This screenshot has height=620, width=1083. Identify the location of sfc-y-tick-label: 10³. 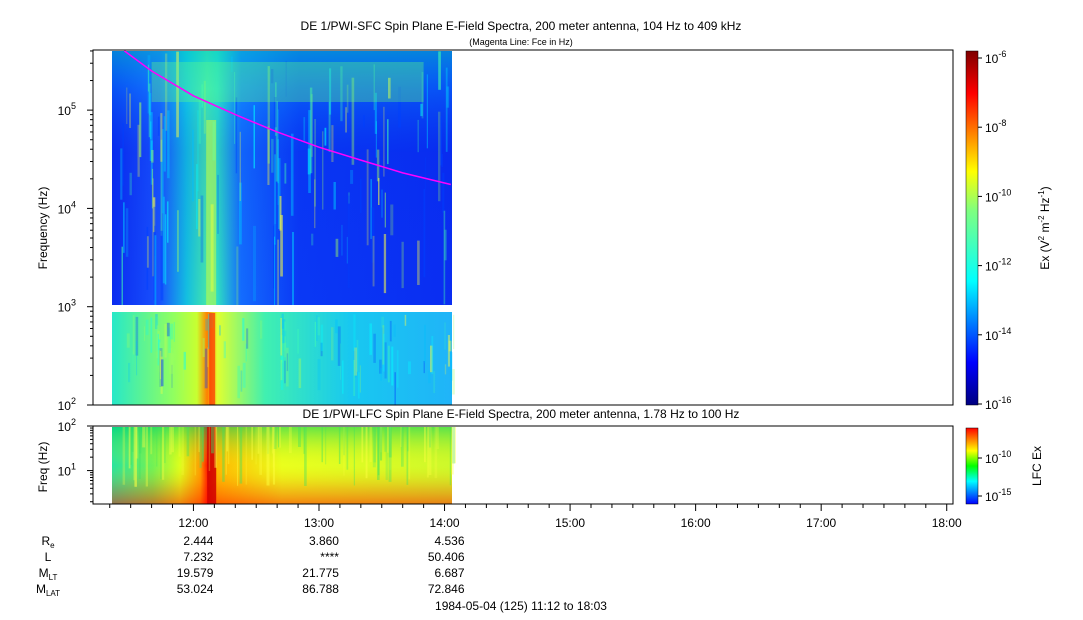
(67, 306).